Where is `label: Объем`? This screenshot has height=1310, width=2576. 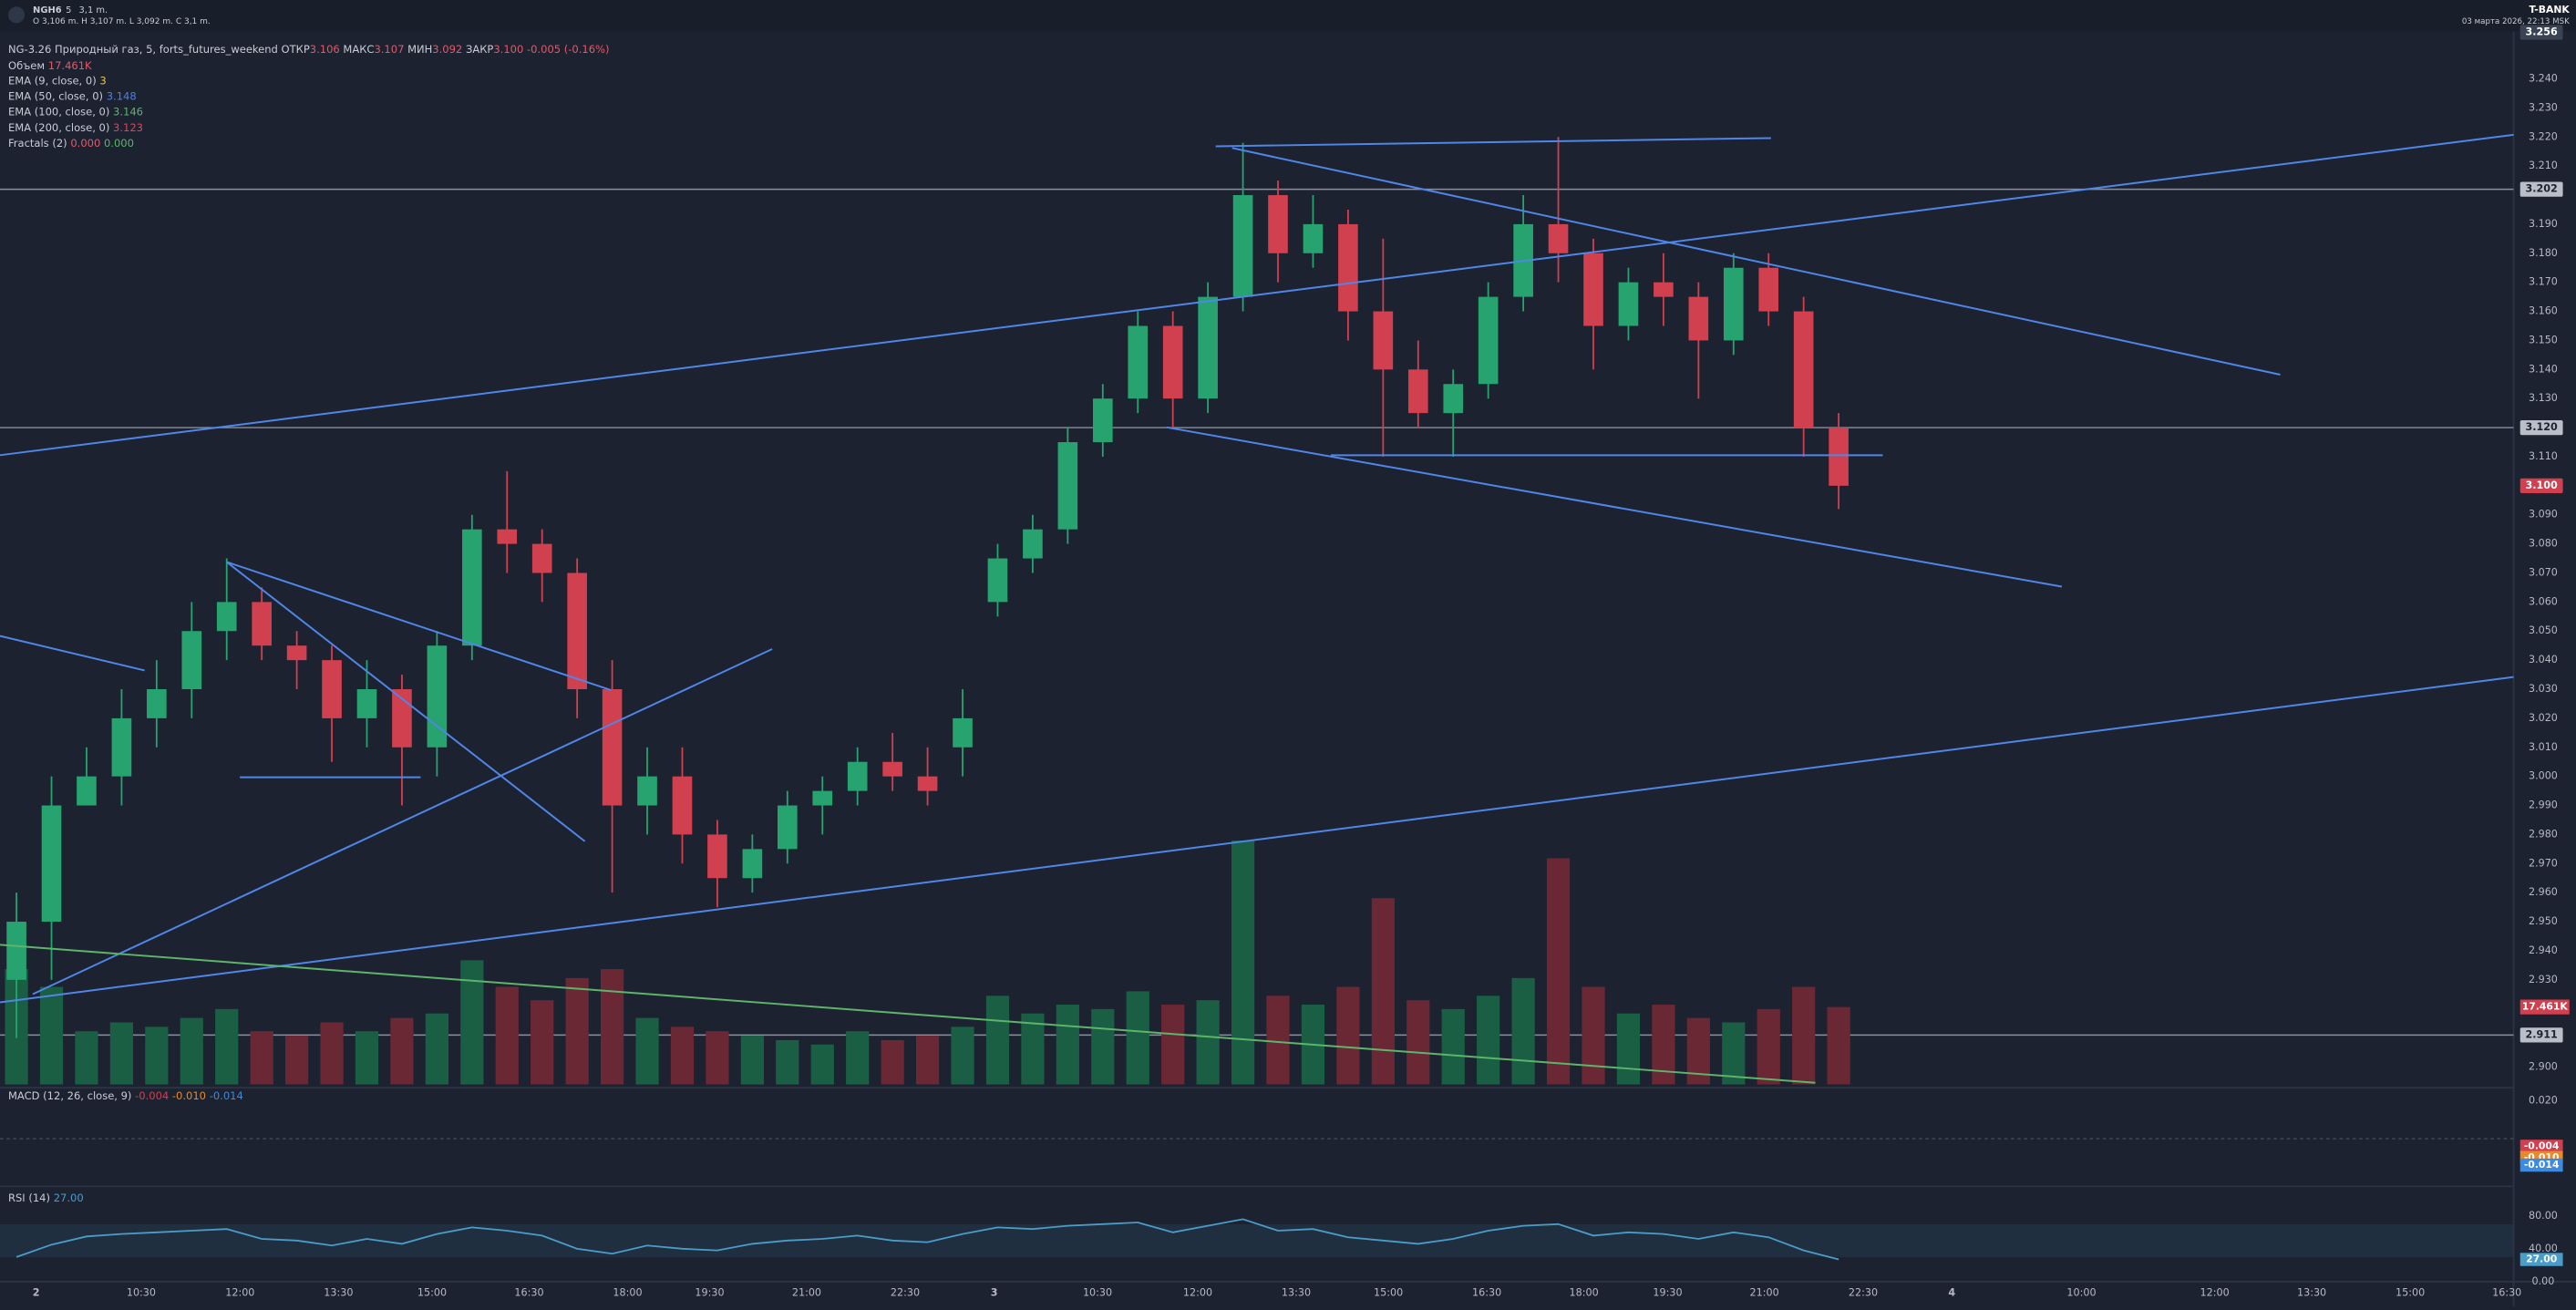 label: Объем is located at coordinates (26, 65).